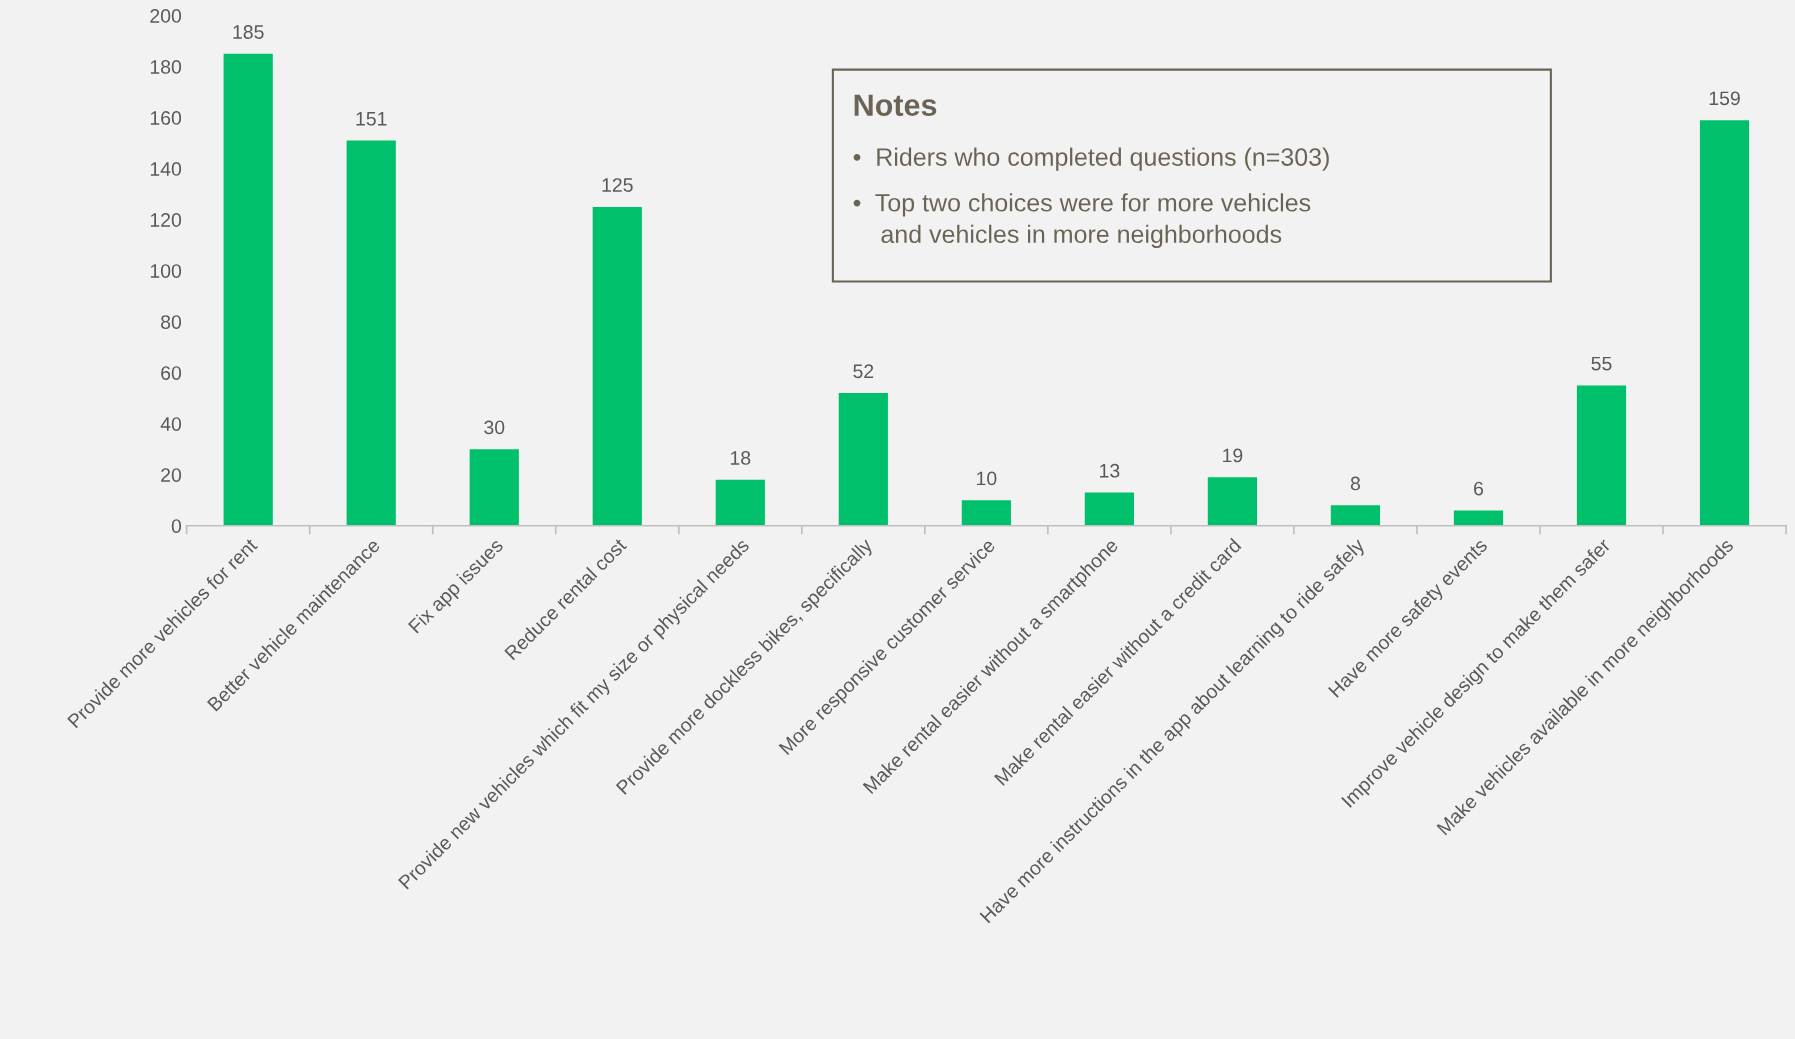 The height and width of the screenshot is (1039, 1795). What do you see at coordinates (171, 424) in the screenshot?
I see `y-tick-label: 40` at bounding box center [171, 424].